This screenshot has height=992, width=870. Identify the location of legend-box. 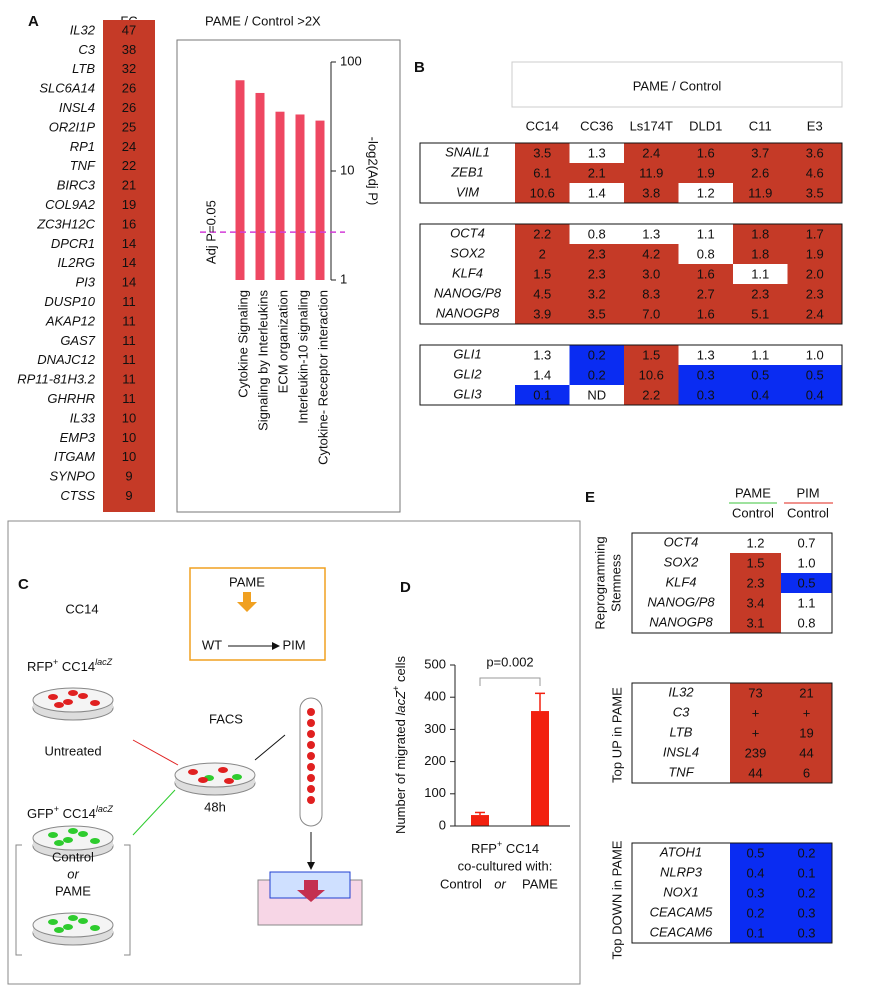
(257, 614).